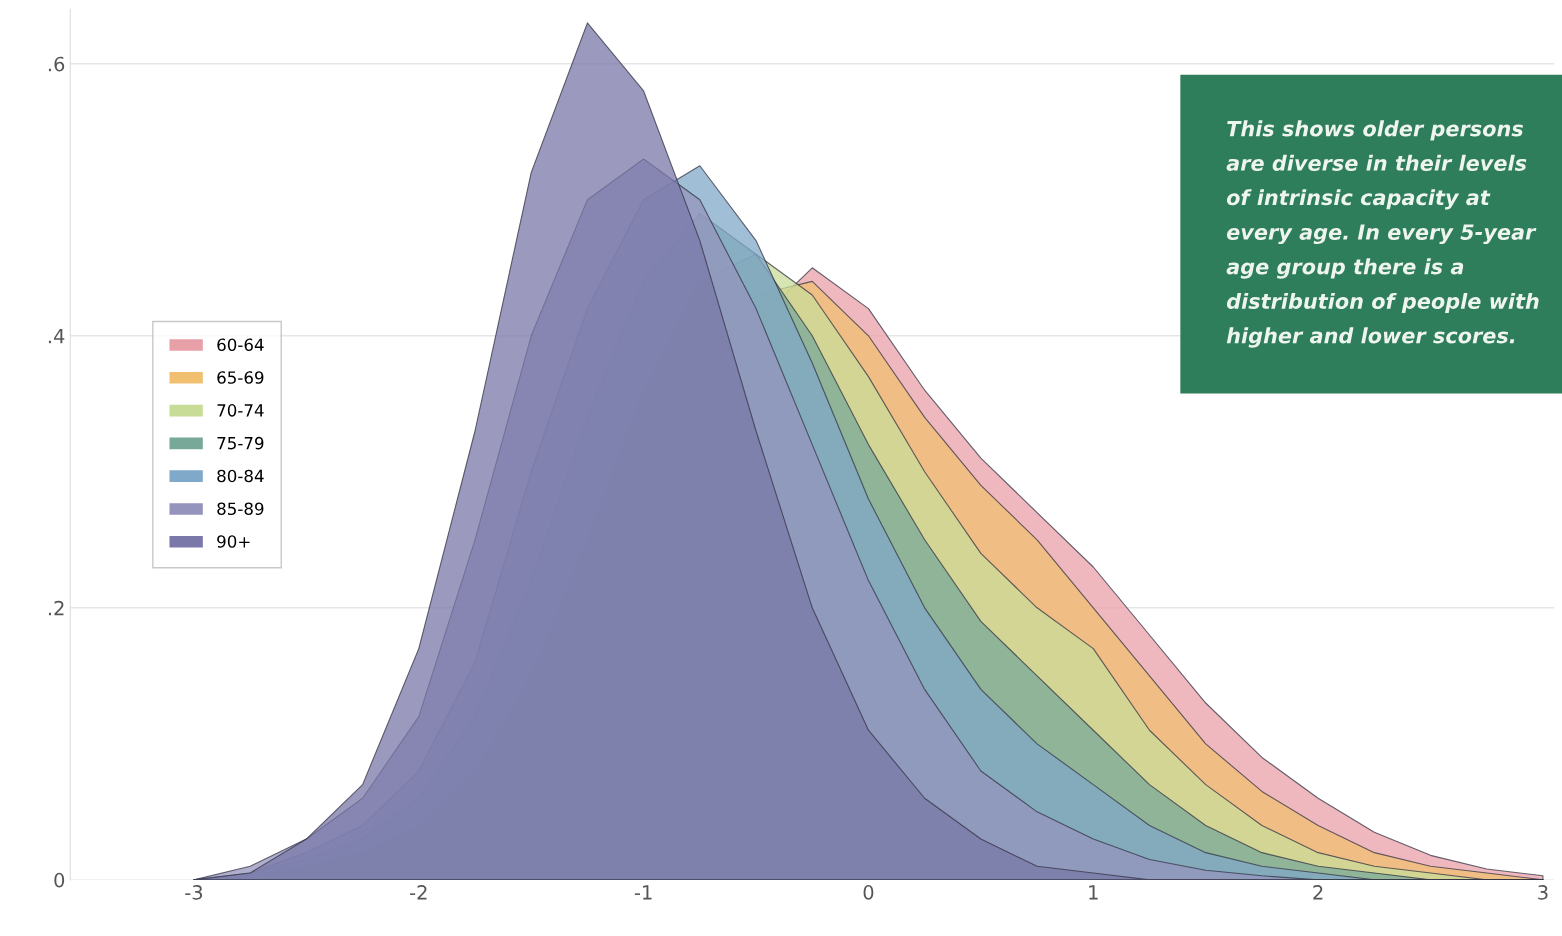  Describe the element at coordinates (1543, 892) in the screenshot. I see `x-tick-label: 3` at that location.